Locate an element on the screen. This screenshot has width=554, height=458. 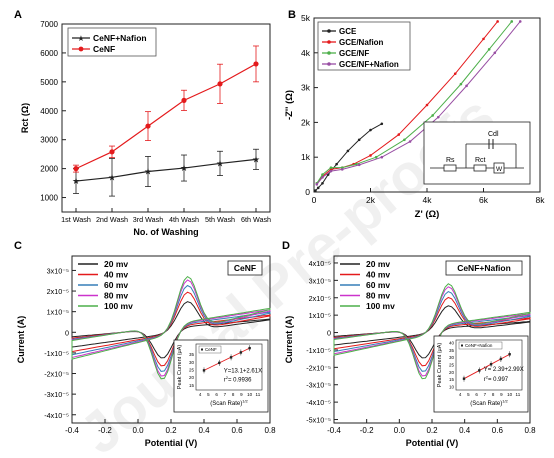
legend-marker: ★ is located at coordinates (80, 38).